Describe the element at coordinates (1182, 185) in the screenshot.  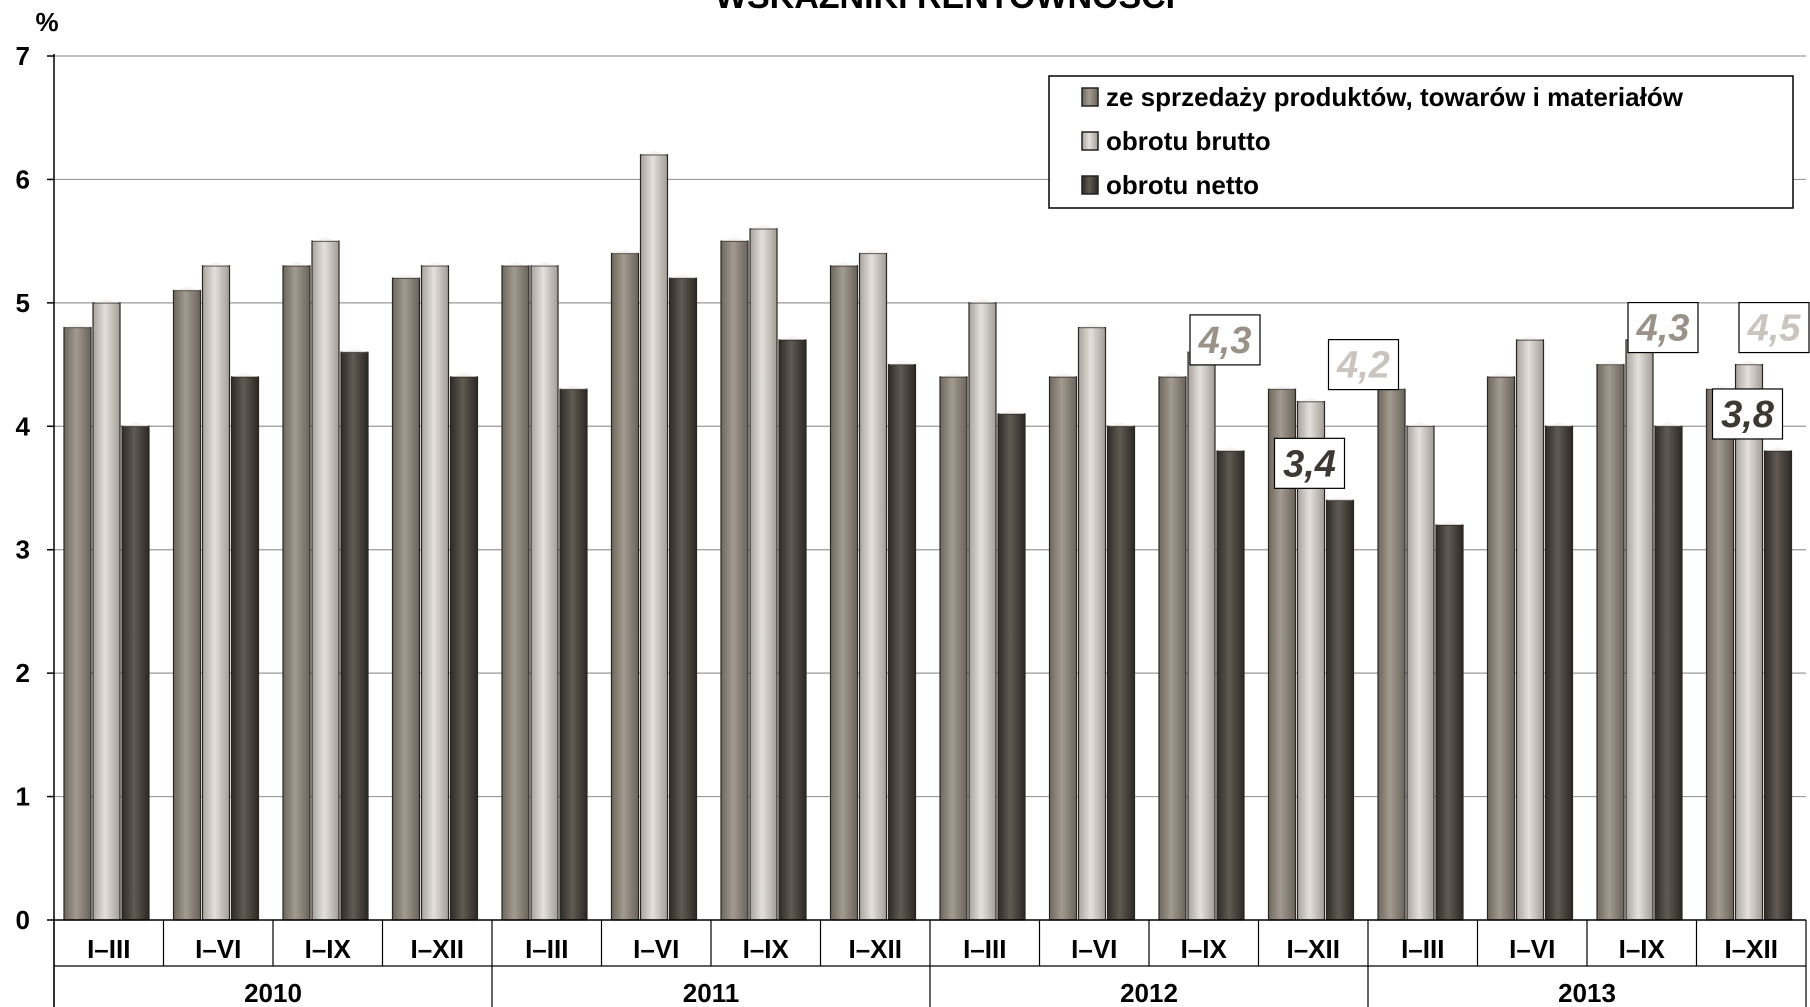
I see `legend-label-net: obrotu netto` at that location.